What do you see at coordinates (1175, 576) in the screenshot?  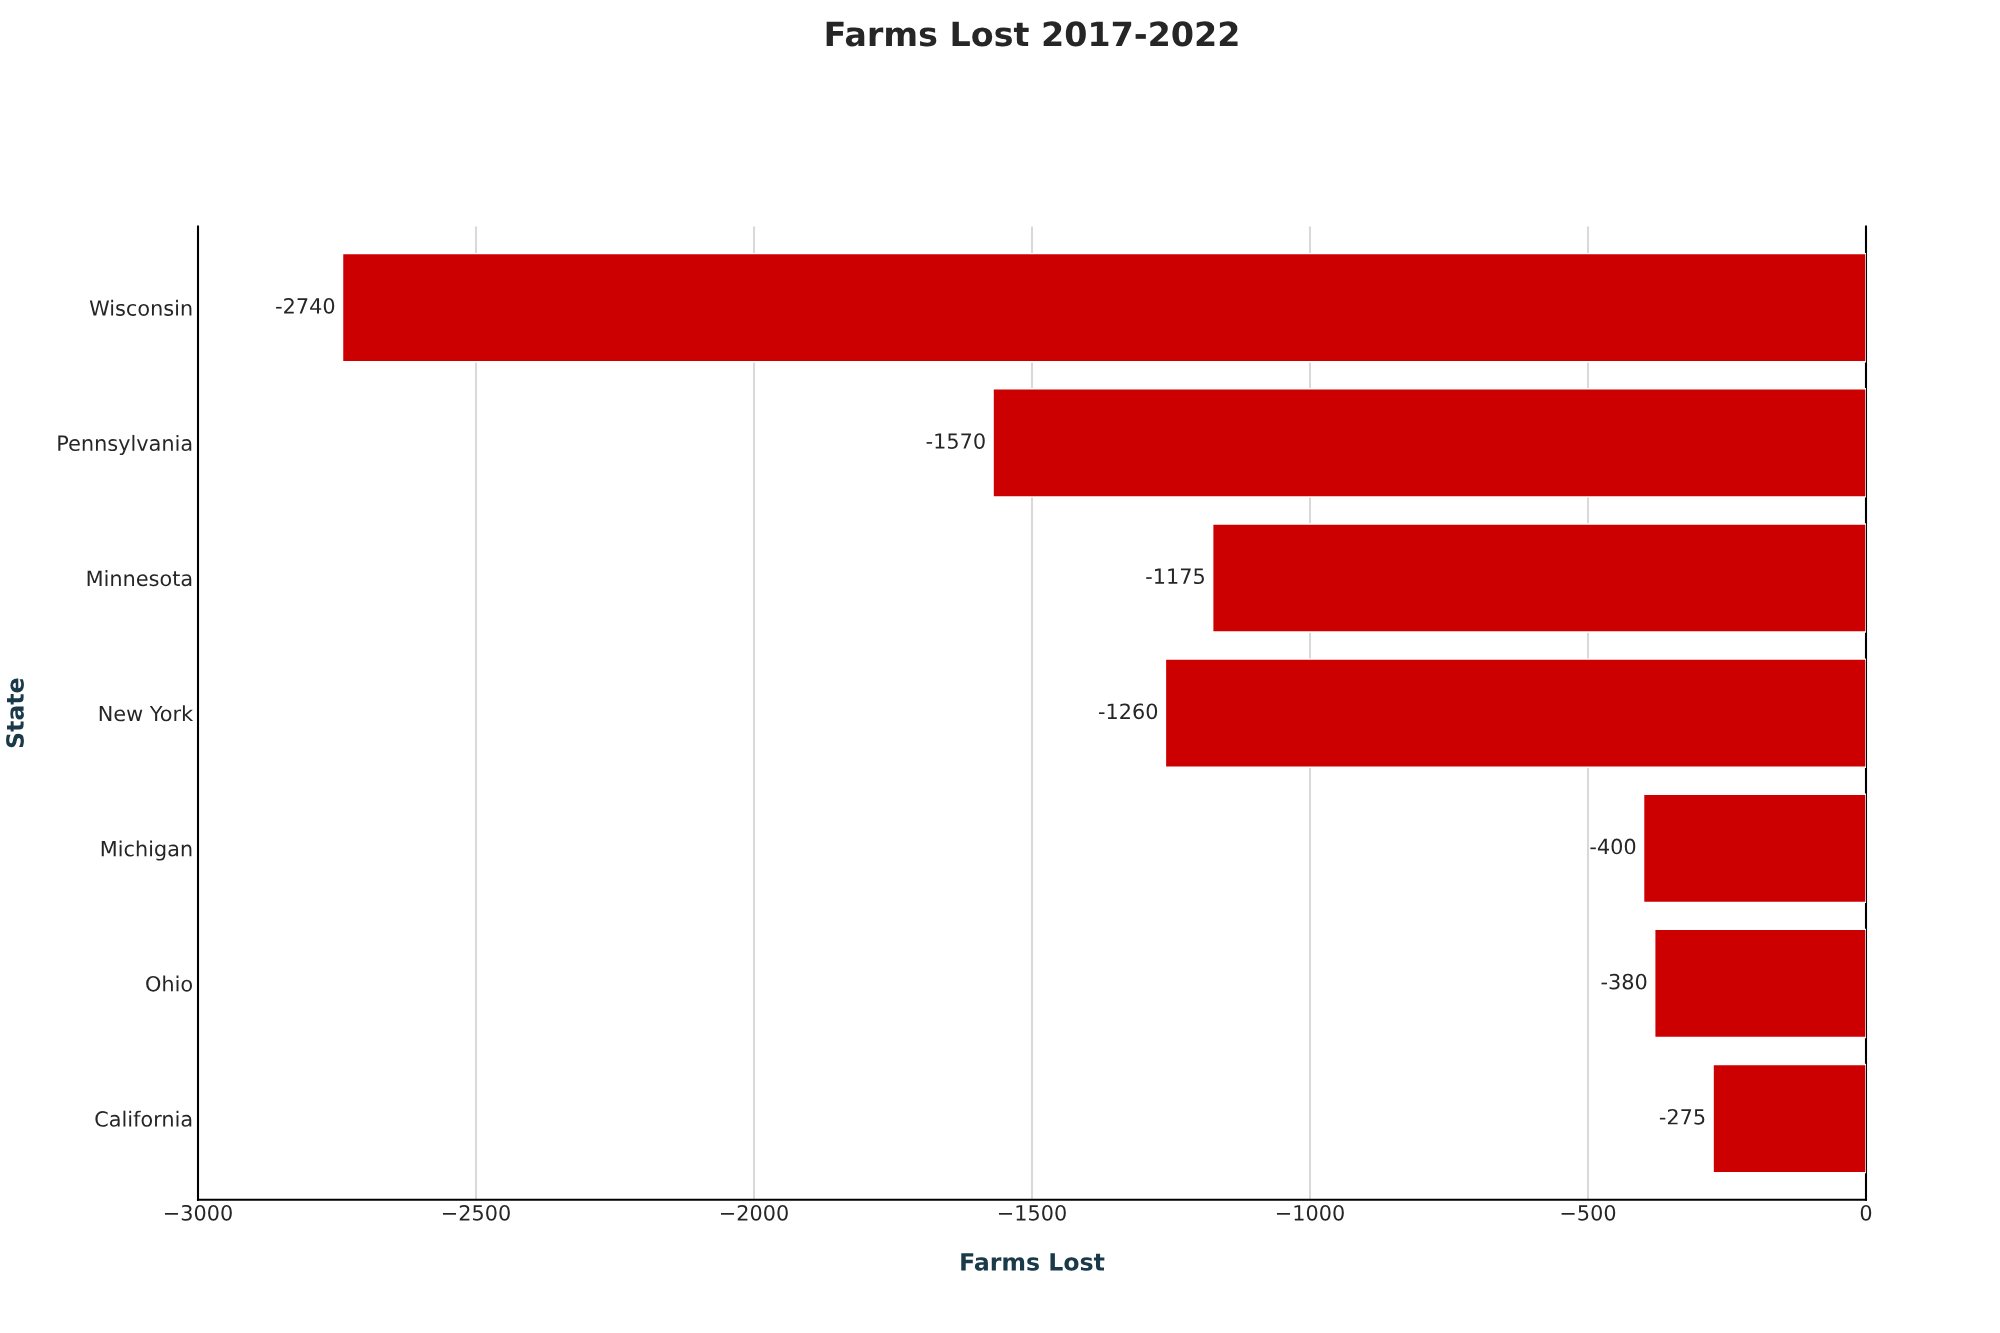 I see `data-label: -1175` at bounding box center [1175, 576].